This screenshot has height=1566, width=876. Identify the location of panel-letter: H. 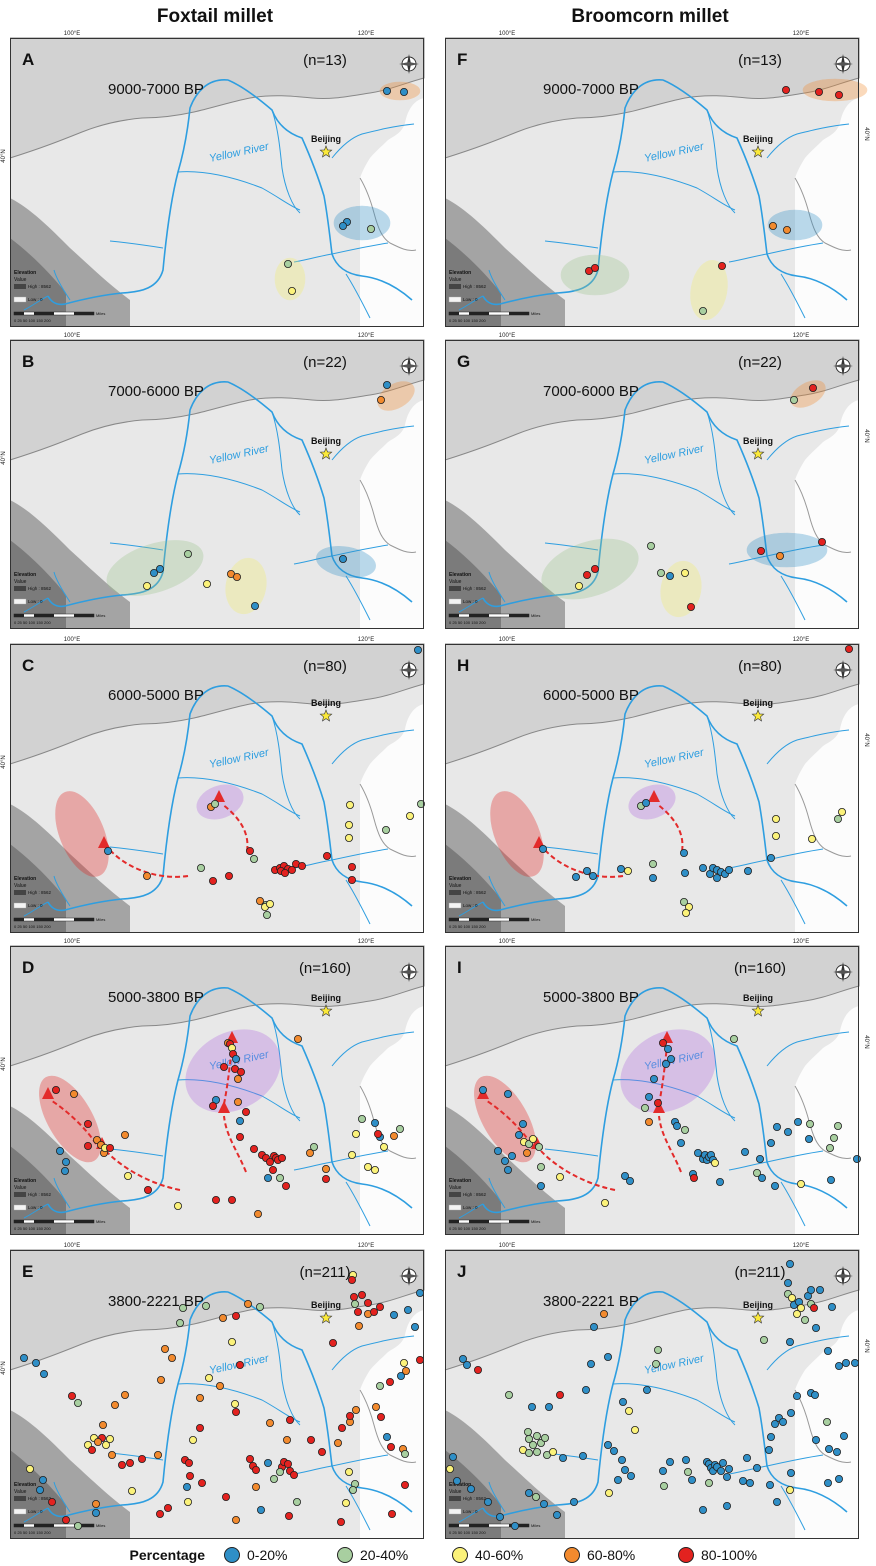
(463, 665).